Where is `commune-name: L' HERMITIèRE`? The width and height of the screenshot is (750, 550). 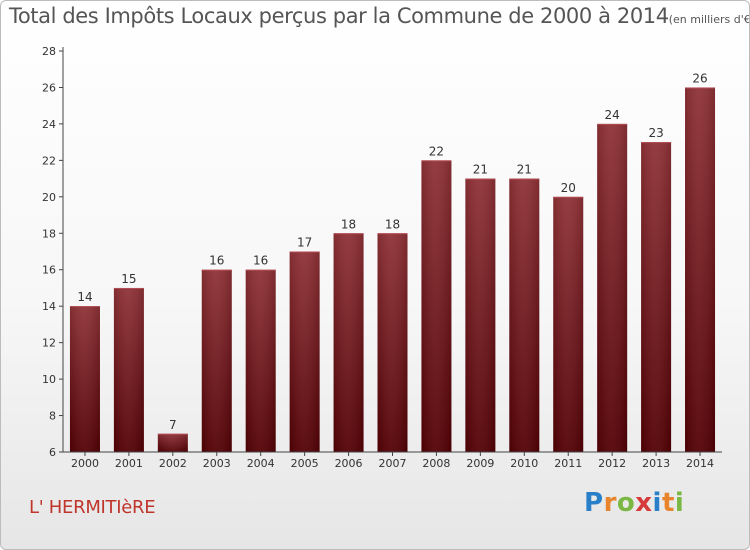
commune-name: L' HERMITIèRE is located at coordinates (92, 507).